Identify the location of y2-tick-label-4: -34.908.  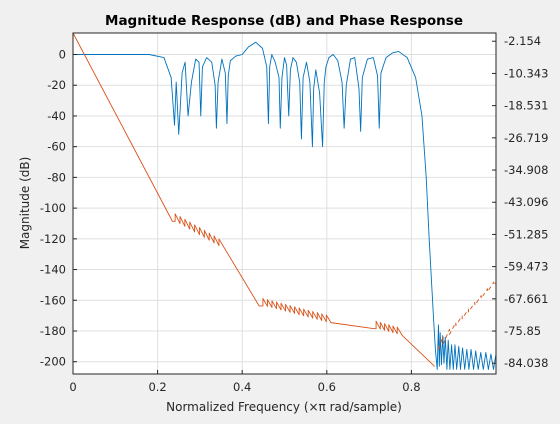
(526, 170).